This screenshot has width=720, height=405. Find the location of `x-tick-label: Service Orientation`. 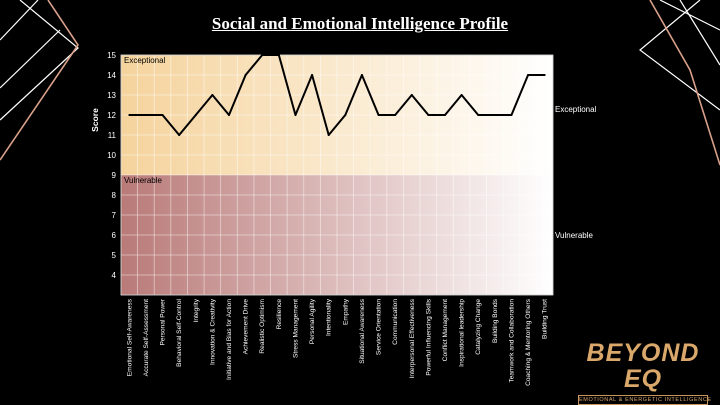

x-tick-label: Service Orientation is located at coordinates (379, 327).